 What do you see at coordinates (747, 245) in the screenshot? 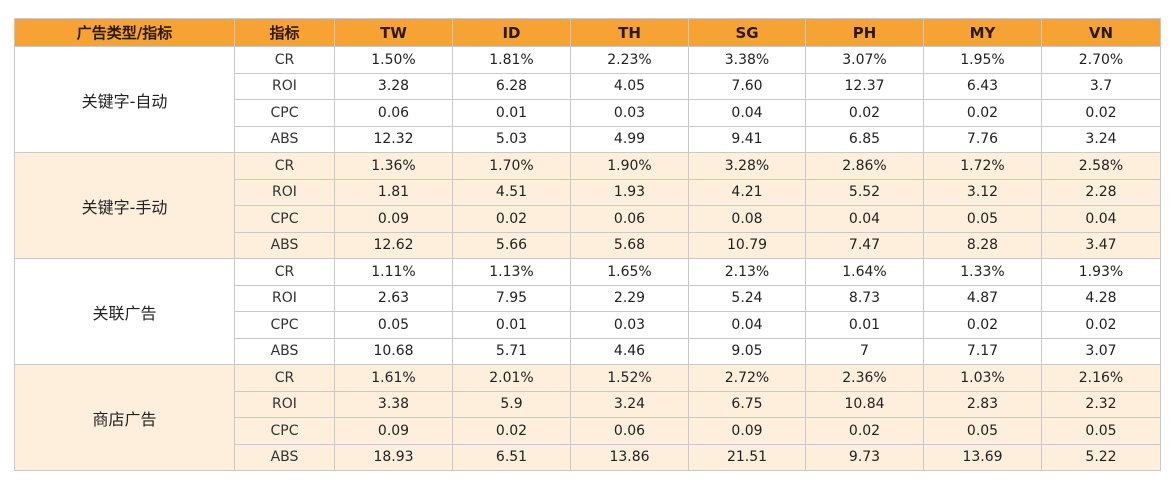
I see `value-cell: 10.79` at bounding box center [747, 245].